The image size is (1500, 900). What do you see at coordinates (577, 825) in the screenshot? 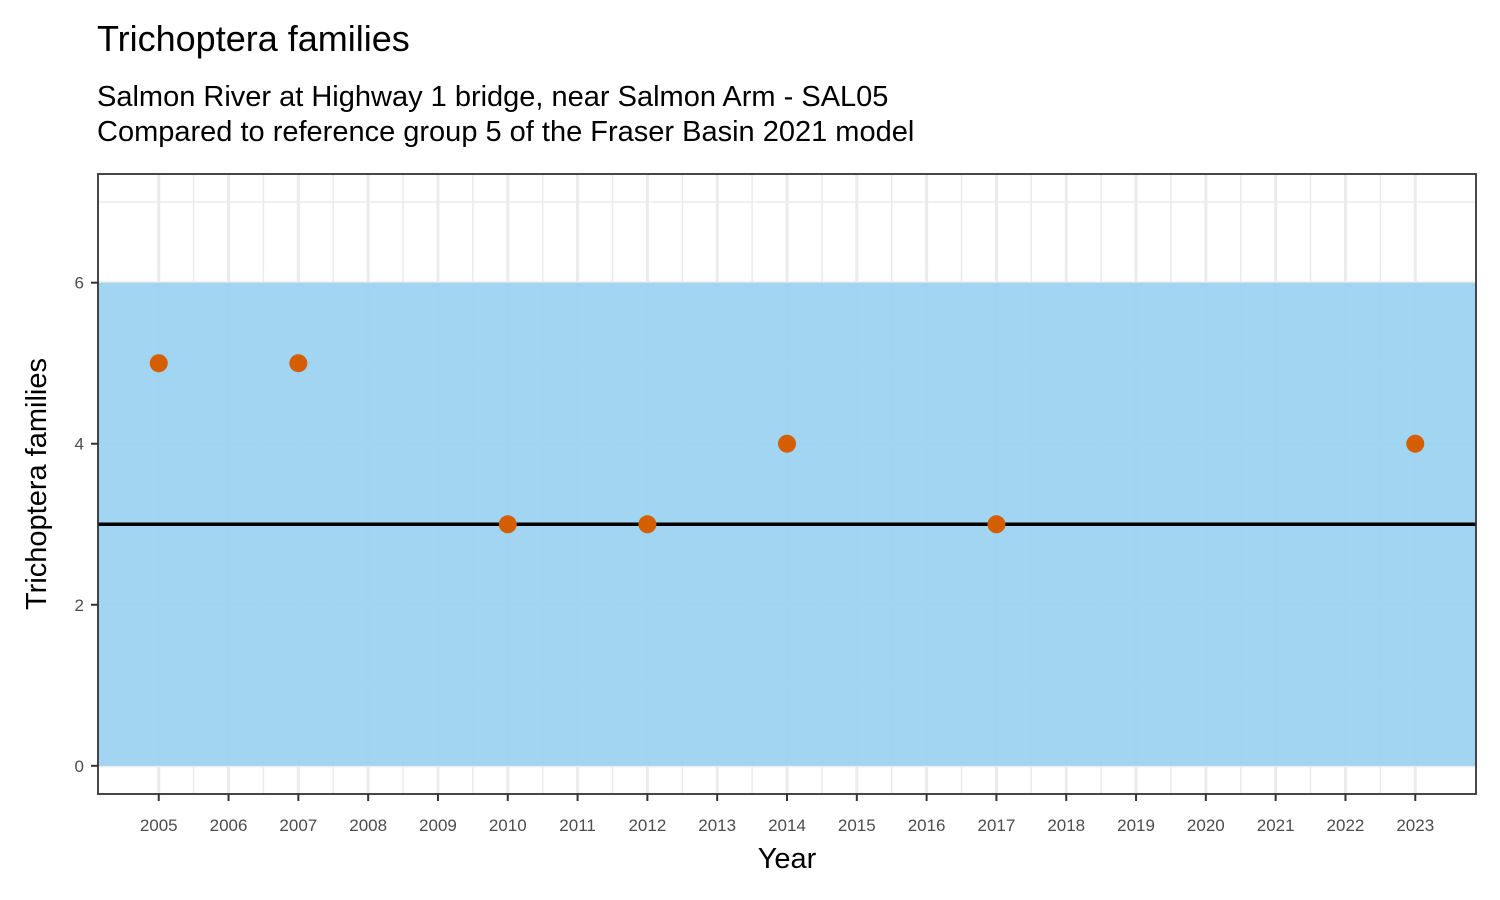
I see `x-tick-label: 2011` at bounding box center [577, 825].